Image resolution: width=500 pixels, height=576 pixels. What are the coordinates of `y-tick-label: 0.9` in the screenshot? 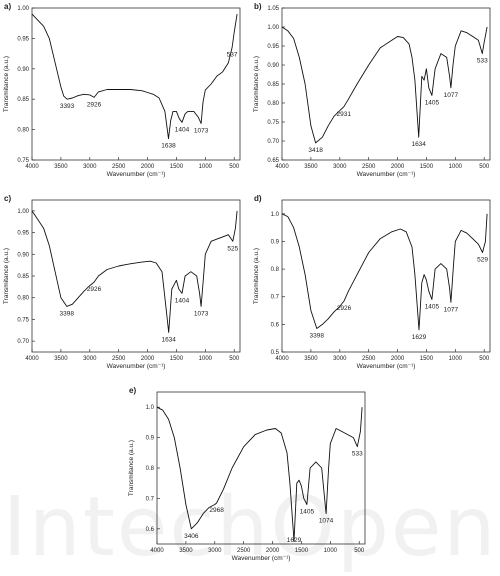 It's located at (275, 242).